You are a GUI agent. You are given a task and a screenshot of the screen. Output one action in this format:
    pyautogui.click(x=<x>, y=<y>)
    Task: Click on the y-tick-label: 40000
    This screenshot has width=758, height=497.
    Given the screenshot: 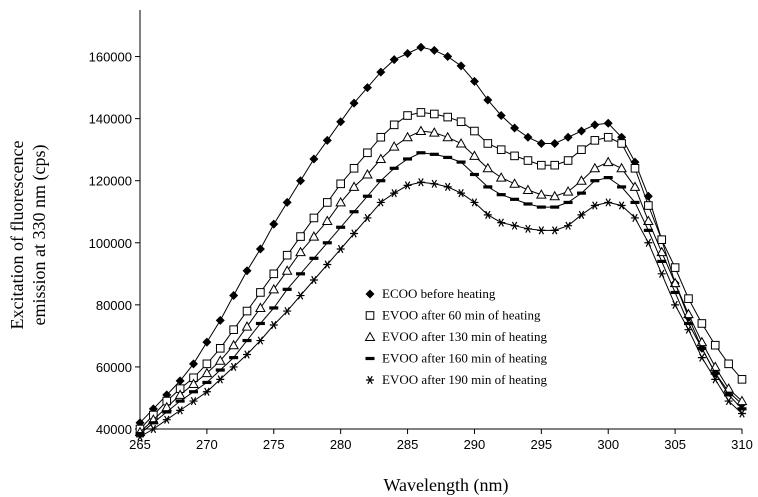 What is the action you would take?
    pyautogui.click(x=114, y=429)
    